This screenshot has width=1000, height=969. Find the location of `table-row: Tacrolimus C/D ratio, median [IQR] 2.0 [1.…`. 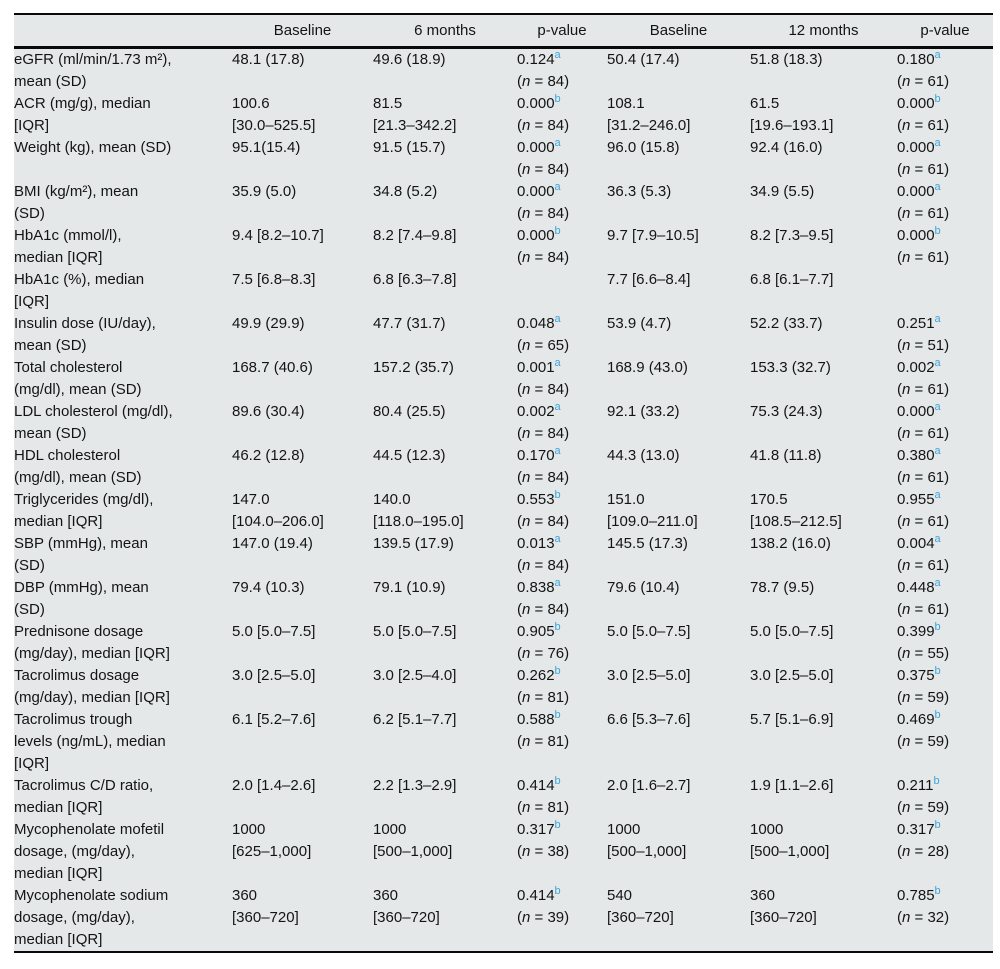

table-row: Tacrolimus C/D ratio, median [IQR] 2.0 [1.… is located at coordinates (503, 797).